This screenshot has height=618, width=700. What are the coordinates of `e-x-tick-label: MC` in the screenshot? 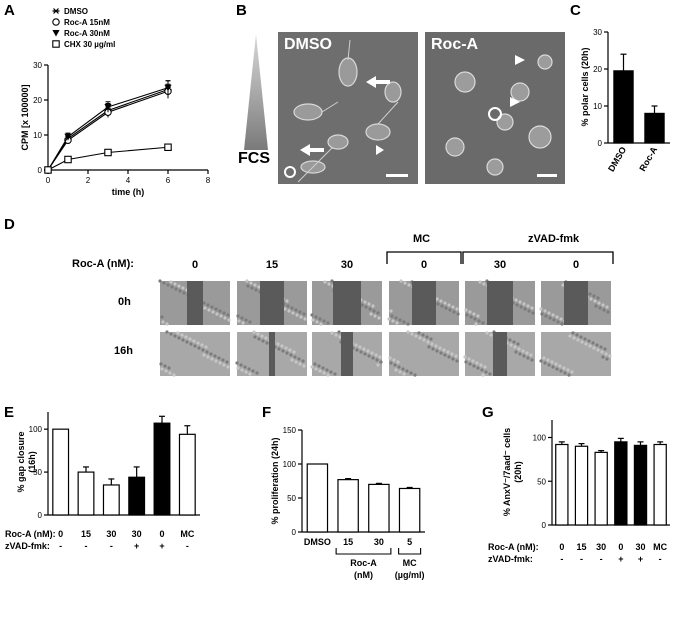 It's located at (187, 534).